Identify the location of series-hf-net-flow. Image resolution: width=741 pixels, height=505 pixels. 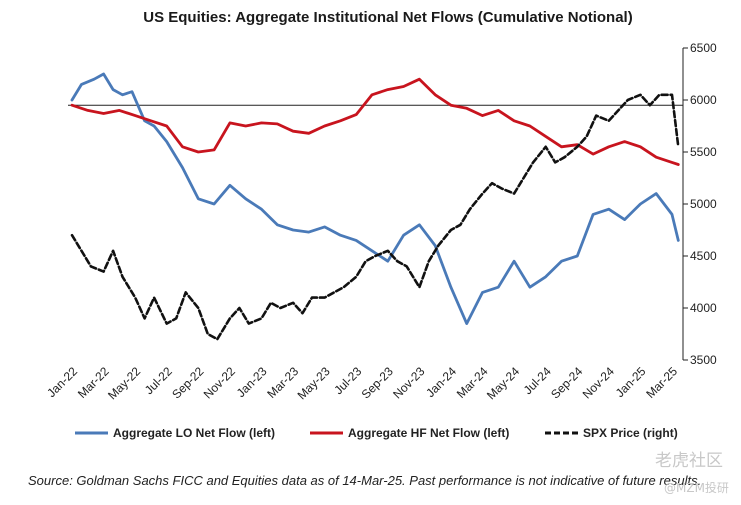
(375, 121).